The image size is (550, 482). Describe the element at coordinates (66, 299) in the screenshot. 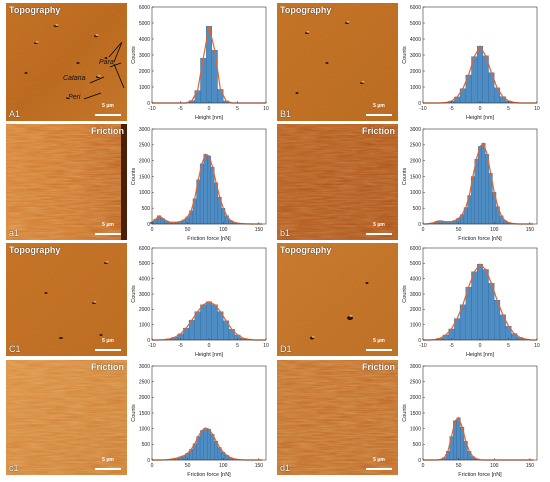

I see `micrograph-C1: Topography C1 5 μm` at that location.